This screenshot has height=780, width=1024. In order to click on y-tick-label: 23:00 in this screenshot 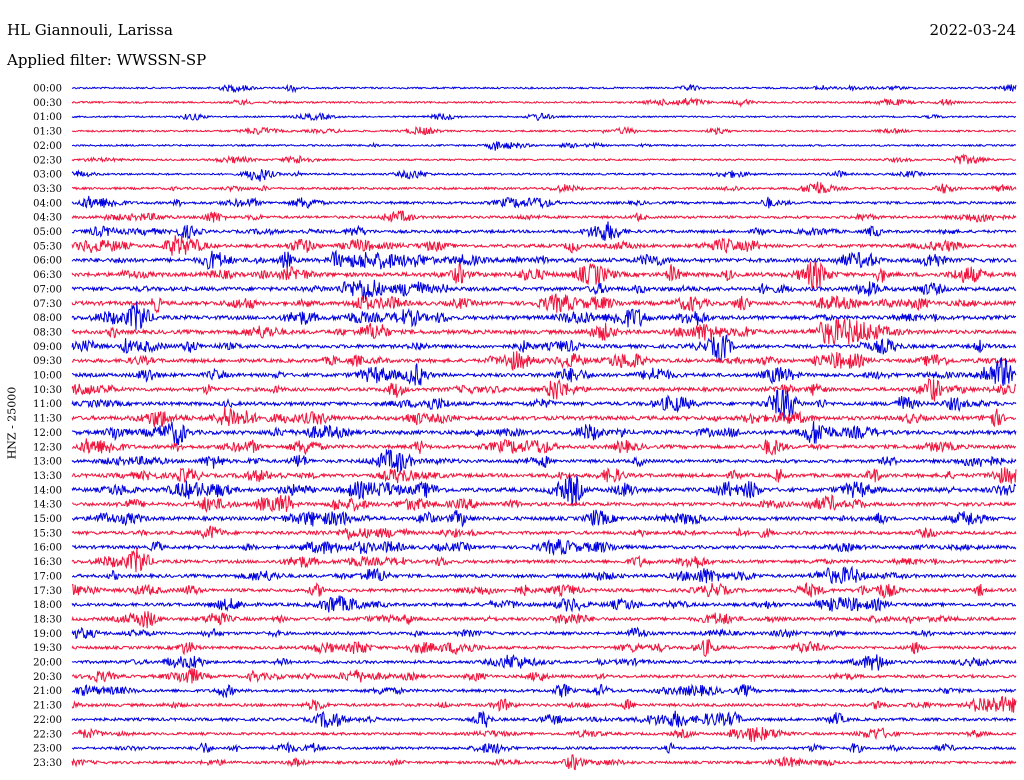, I will do `click(47, 749)`.